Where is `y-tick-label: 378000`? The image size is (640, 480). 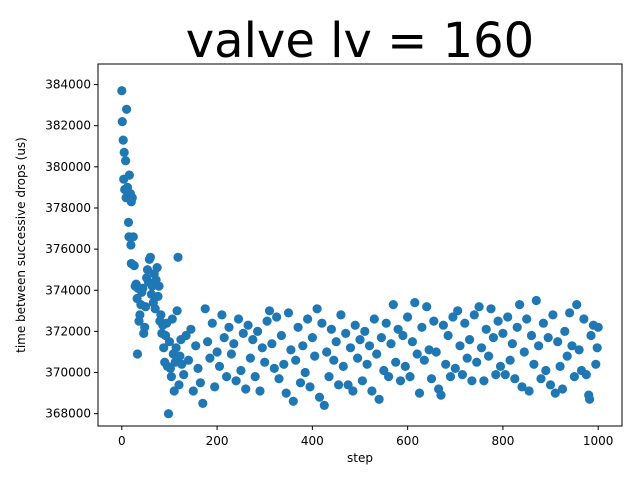 y-tick-label: 378000 is located at coordinates (68, 208).